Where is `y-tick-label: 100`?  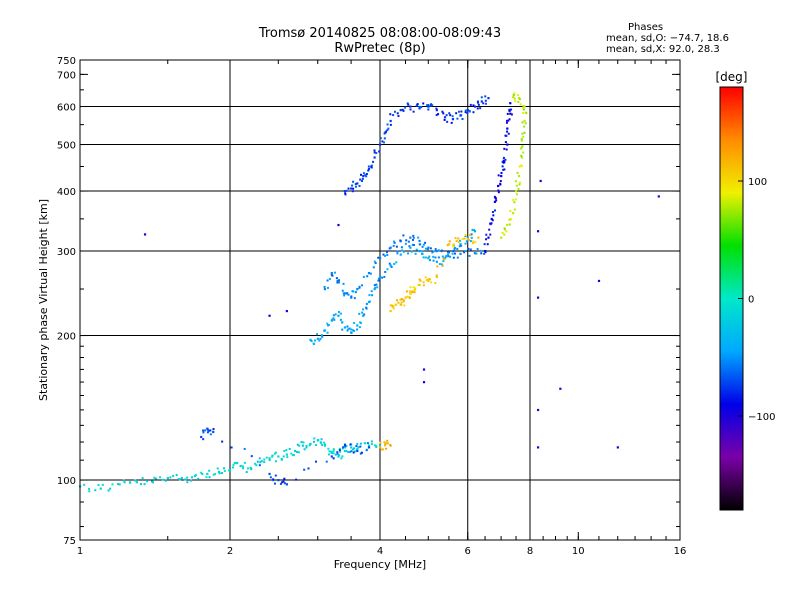 y-tick-label: 100 is located at coordinates (66, 481).